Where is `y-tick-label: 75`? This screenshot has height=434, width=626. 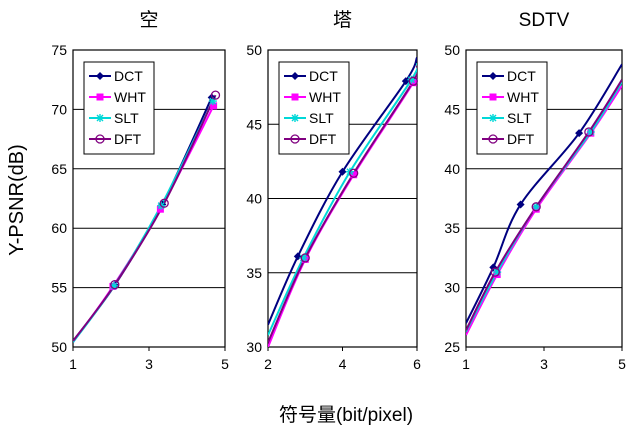 y-tick-label: 75 is located at coordinates (59, 50).